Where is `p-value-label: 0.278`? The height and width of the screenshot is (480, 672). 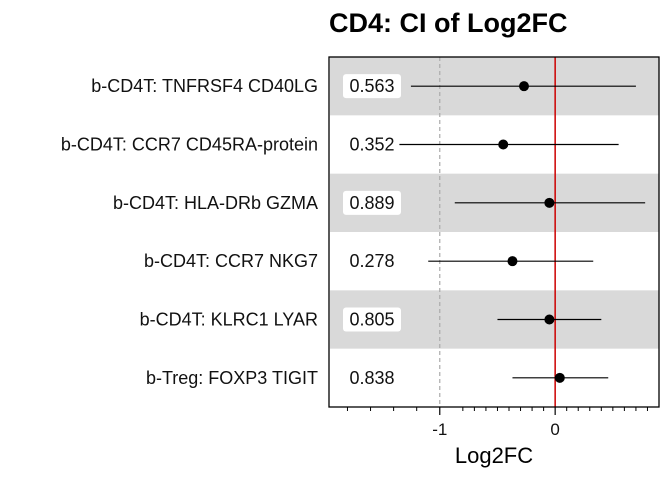 p-value-label: 0.278 is located at coordinates (371, 261).